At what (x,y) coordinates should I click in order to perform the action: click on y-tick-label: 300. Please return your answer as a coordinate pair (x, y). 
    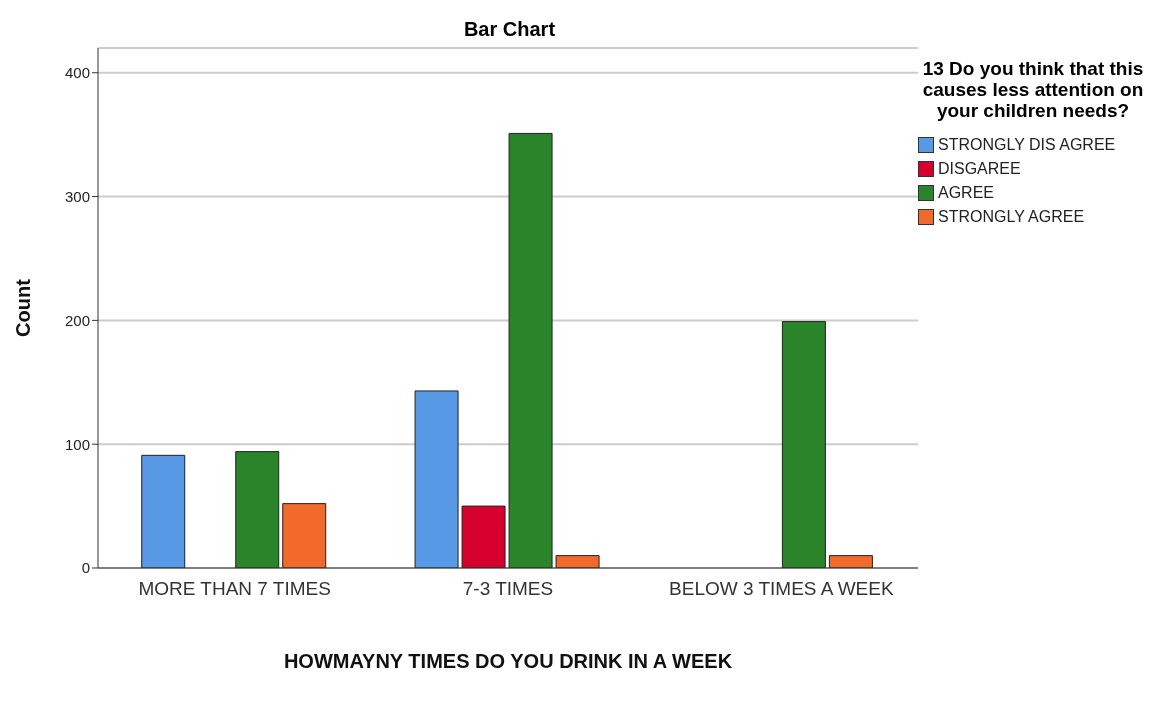
    Looking at the image, I should click on (77, 196).